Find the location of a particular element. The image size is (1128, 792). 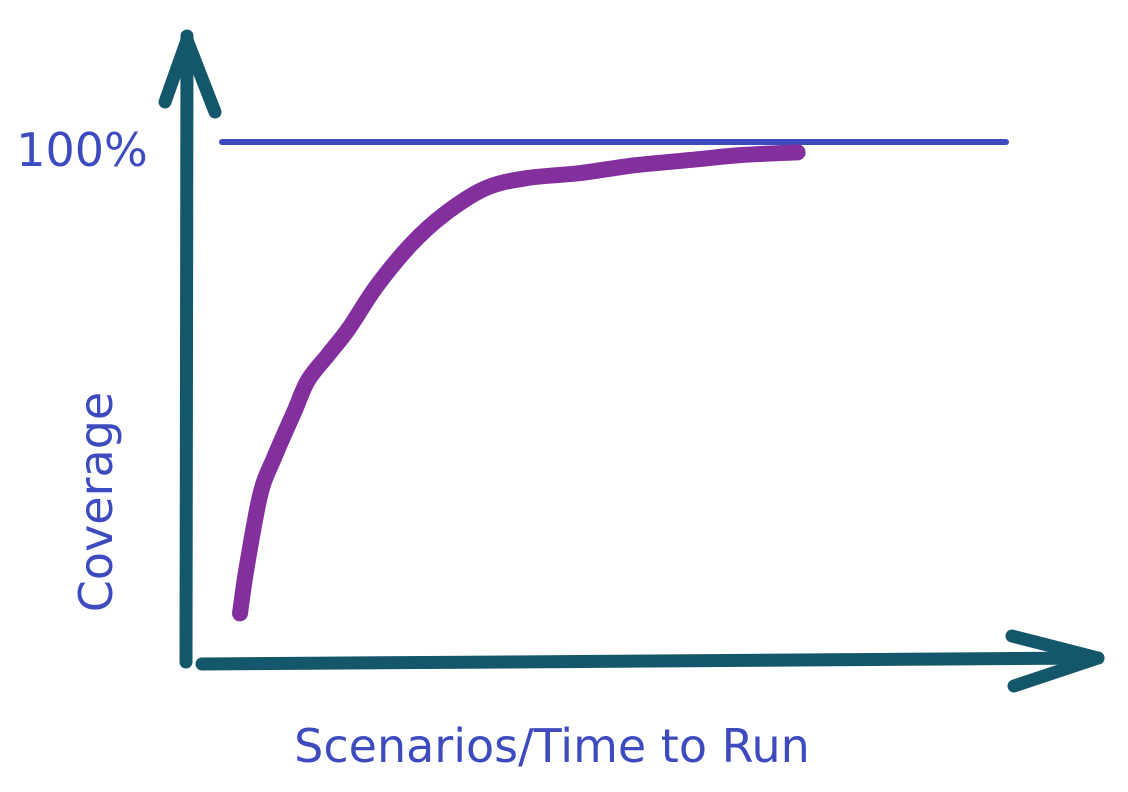

y-axis-label: Coverage is located at coordinates (96, 502).